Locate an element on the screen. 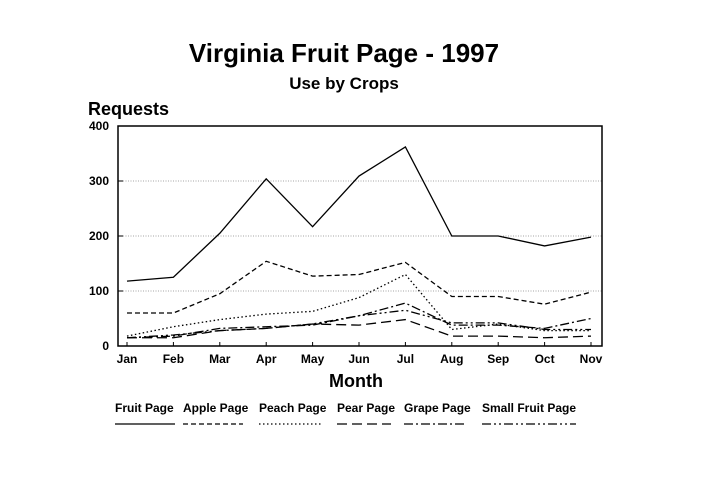  x-tick-label: Sep is located at coordinates (498, 359).